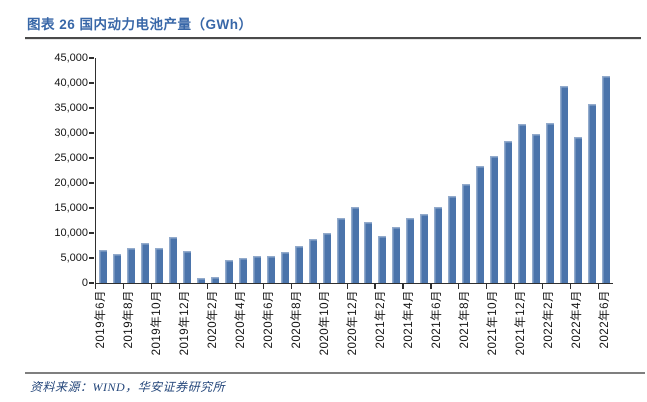 The height and width of the screenshot is (402, 647). I want to click on x-axis-label: 2019年12月, so click(185, 323).